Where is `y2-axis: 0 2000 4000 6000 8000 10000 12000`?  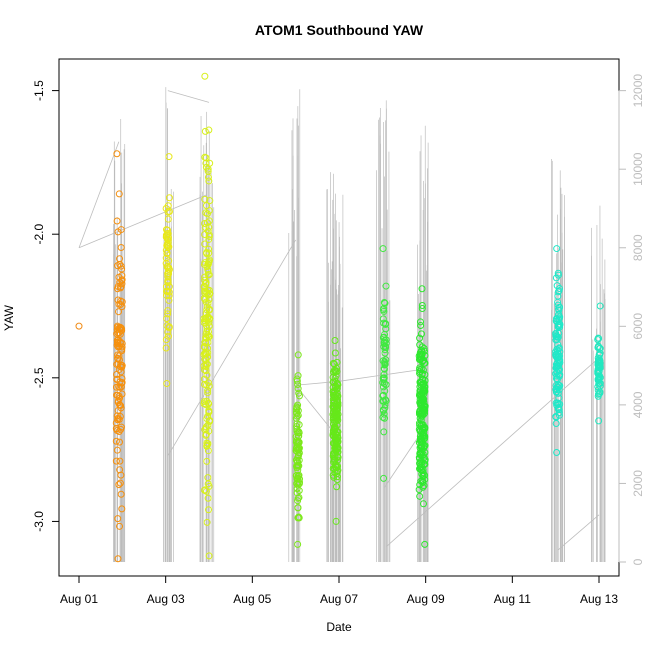
y2-axis: 0 2000 4000 6000 8000 10000 12000 is located at coordinates (631, 319).